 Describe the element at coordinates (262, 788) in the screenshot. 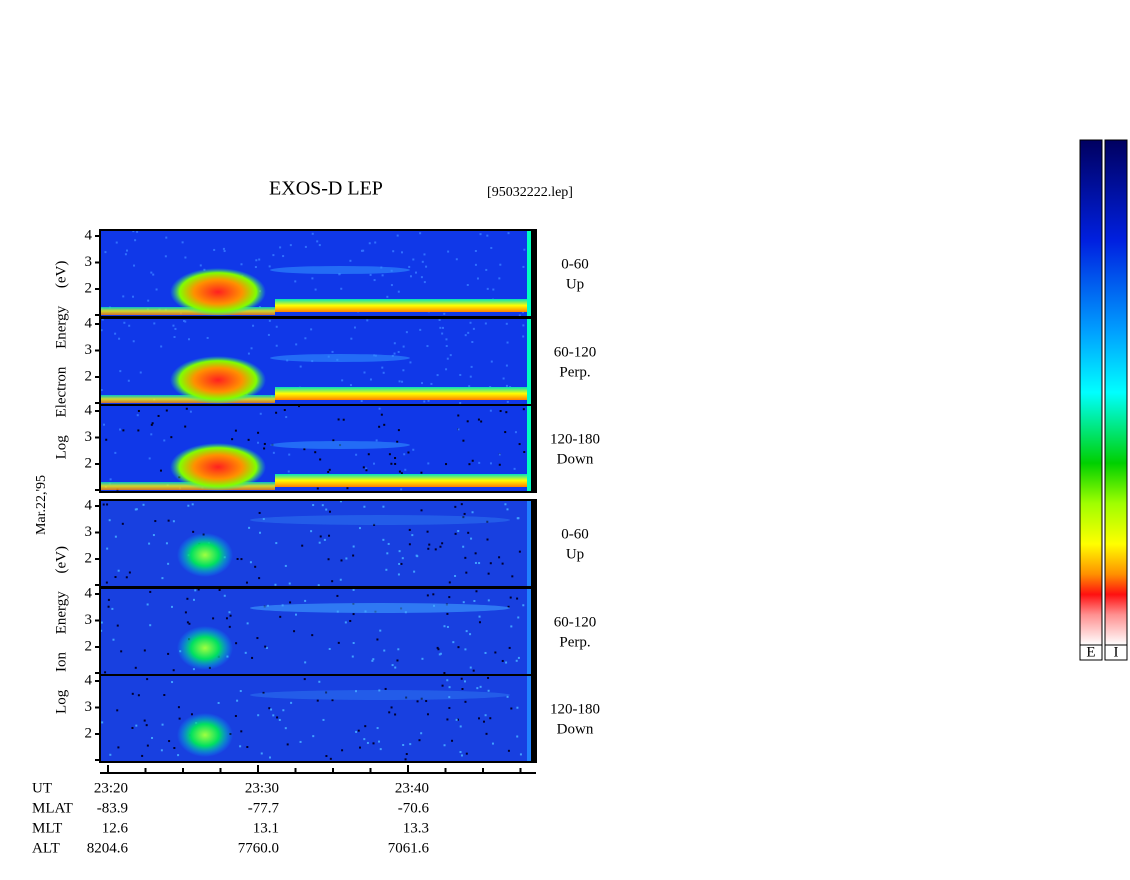

I see `row-value: 23:30` at that location.